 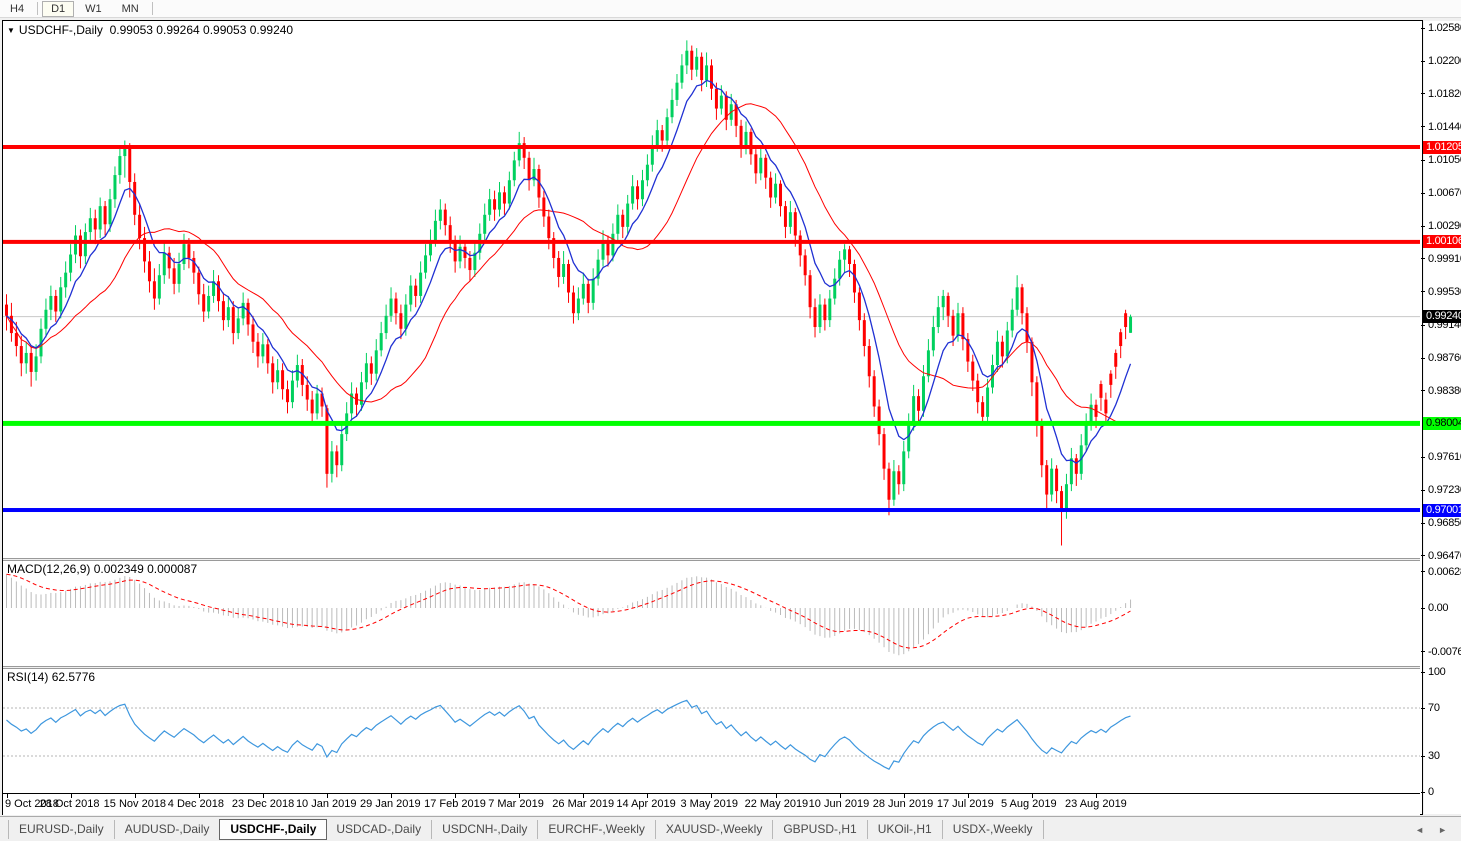 What do you see at coordinates (135, 804) in the screenshot?
I see `time-label: 15 Nov 2018` at bounding box center [135, 804].